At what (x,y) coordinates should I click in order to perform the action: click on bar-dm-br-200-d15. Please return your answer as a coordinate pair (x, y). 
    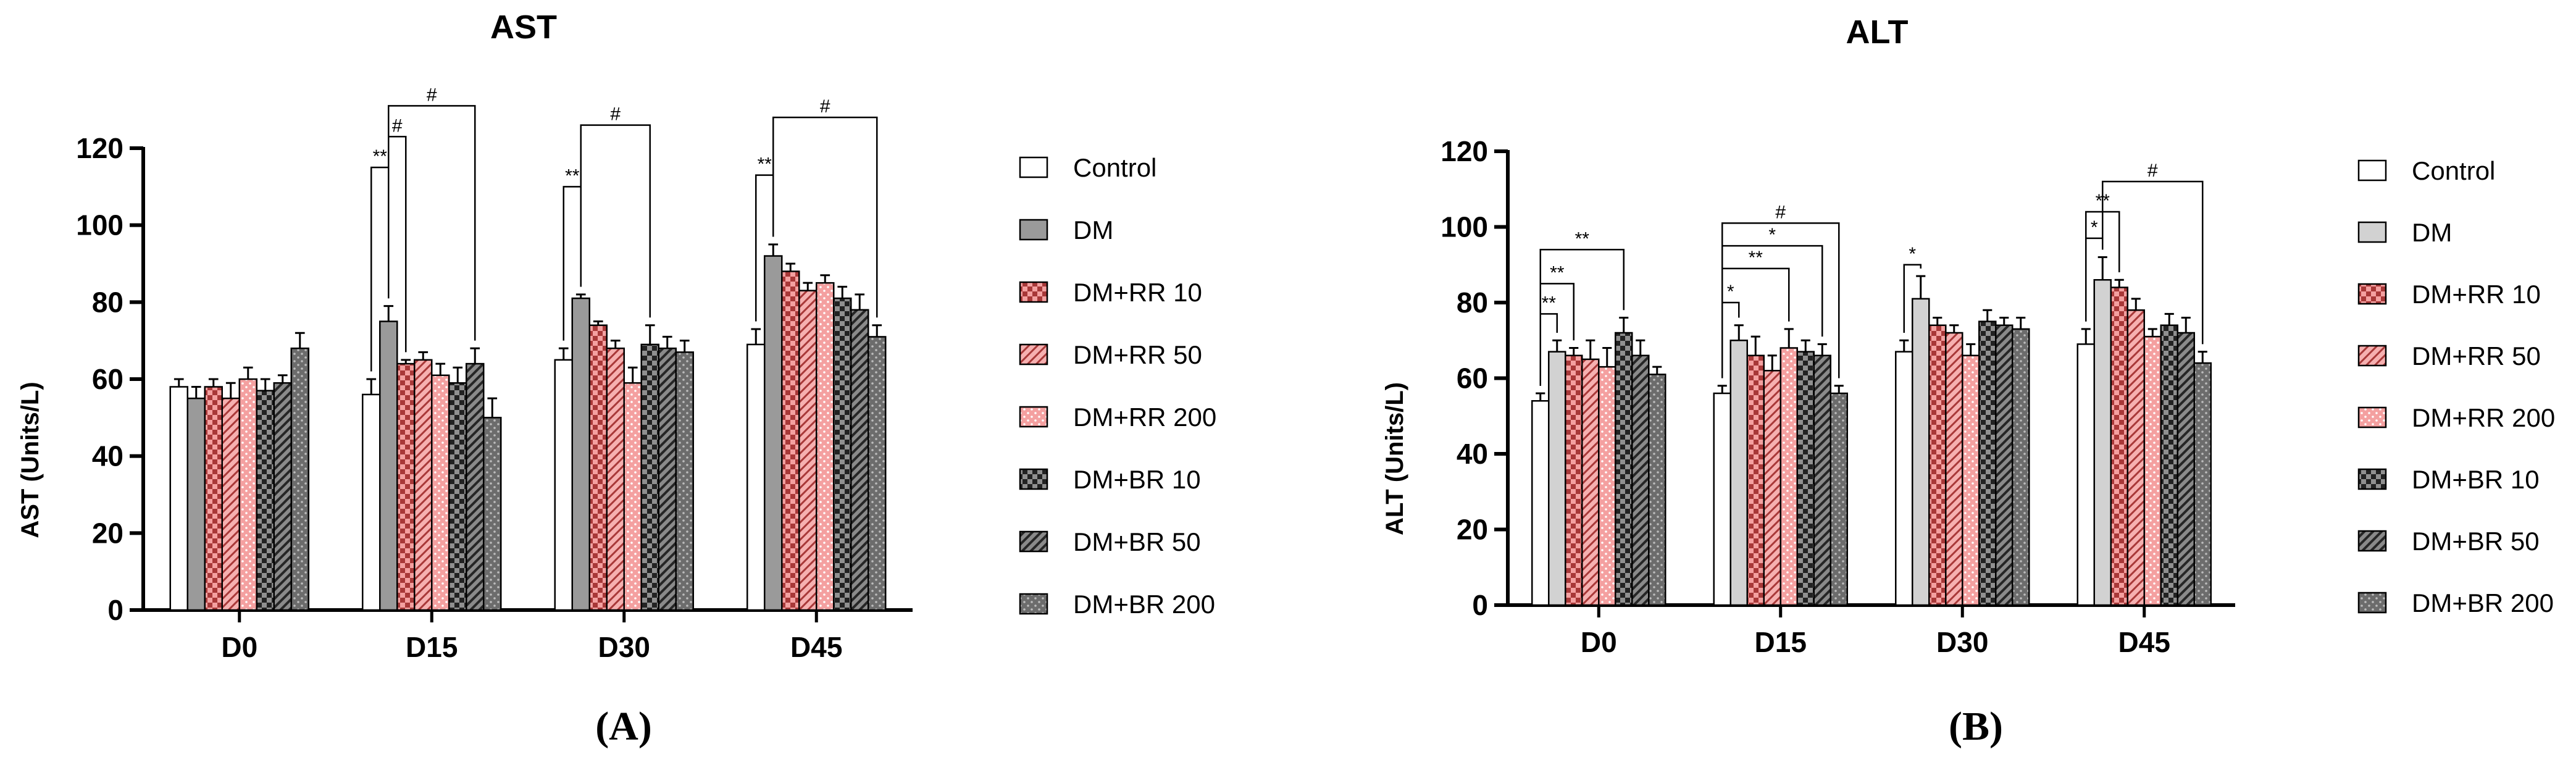
    Looking at the image, I should click on (1839, 499).